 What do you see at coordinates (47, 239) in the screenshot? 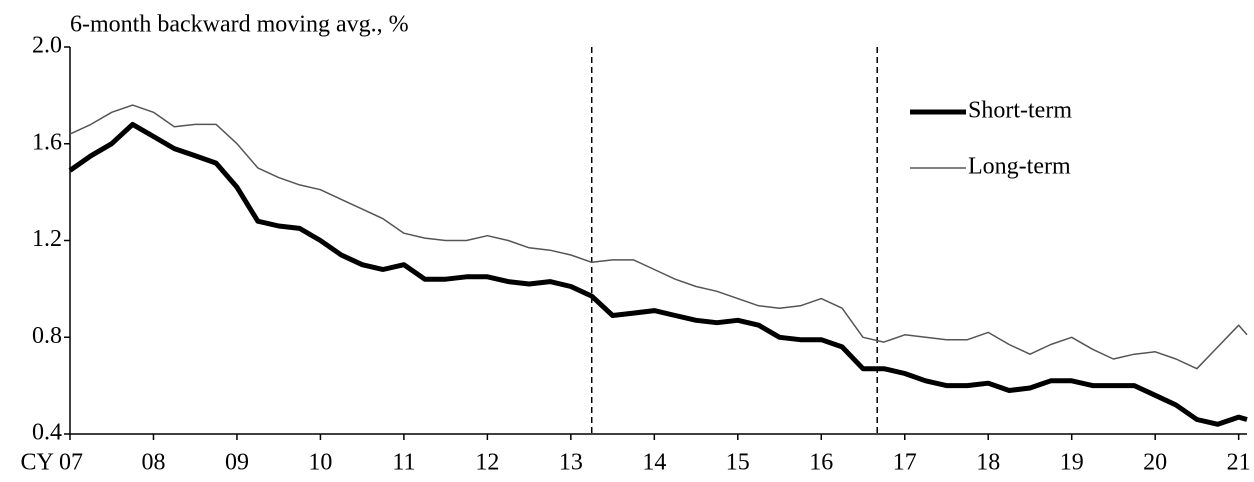
I see `y-tick-label: 1.2` at bounding box center [47, 239].